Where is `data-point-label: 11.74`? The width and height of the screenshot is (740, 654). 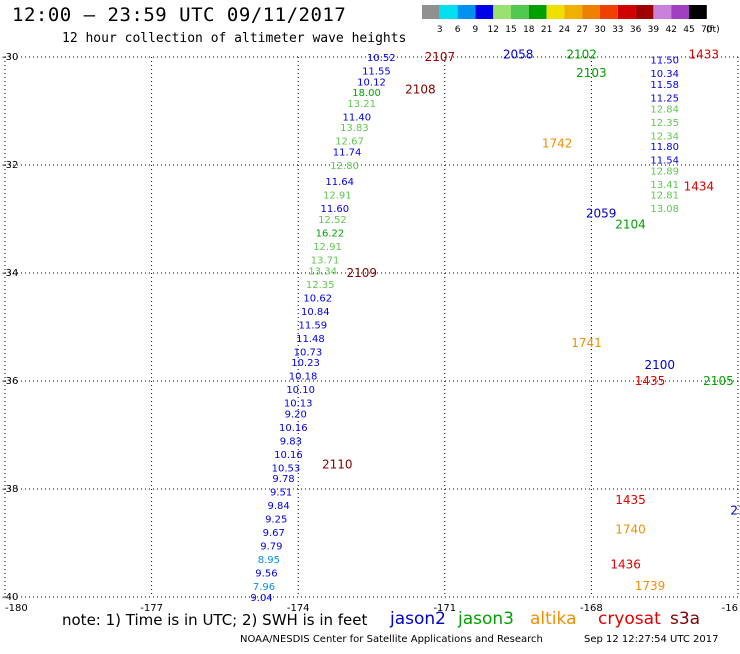 data-point-label: 11.74 is located at coordinates (347, 153).